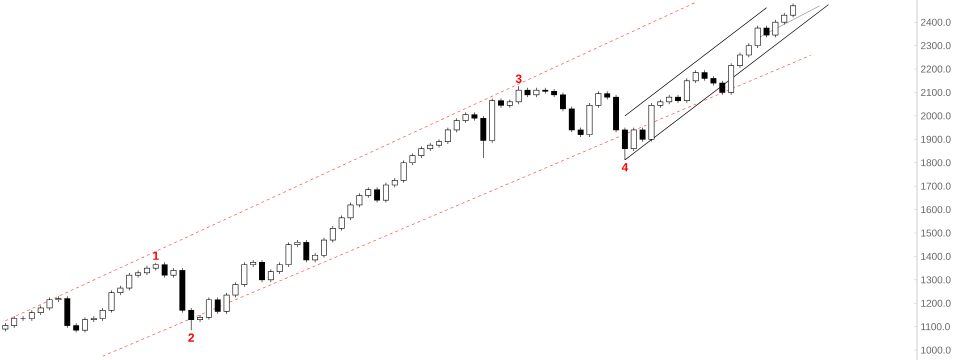 This screenshot has height=360, width=960. Describe the element at coordinates (936, 92) in the screenshot. I see `y-tick-label: 2100.0` at that location.